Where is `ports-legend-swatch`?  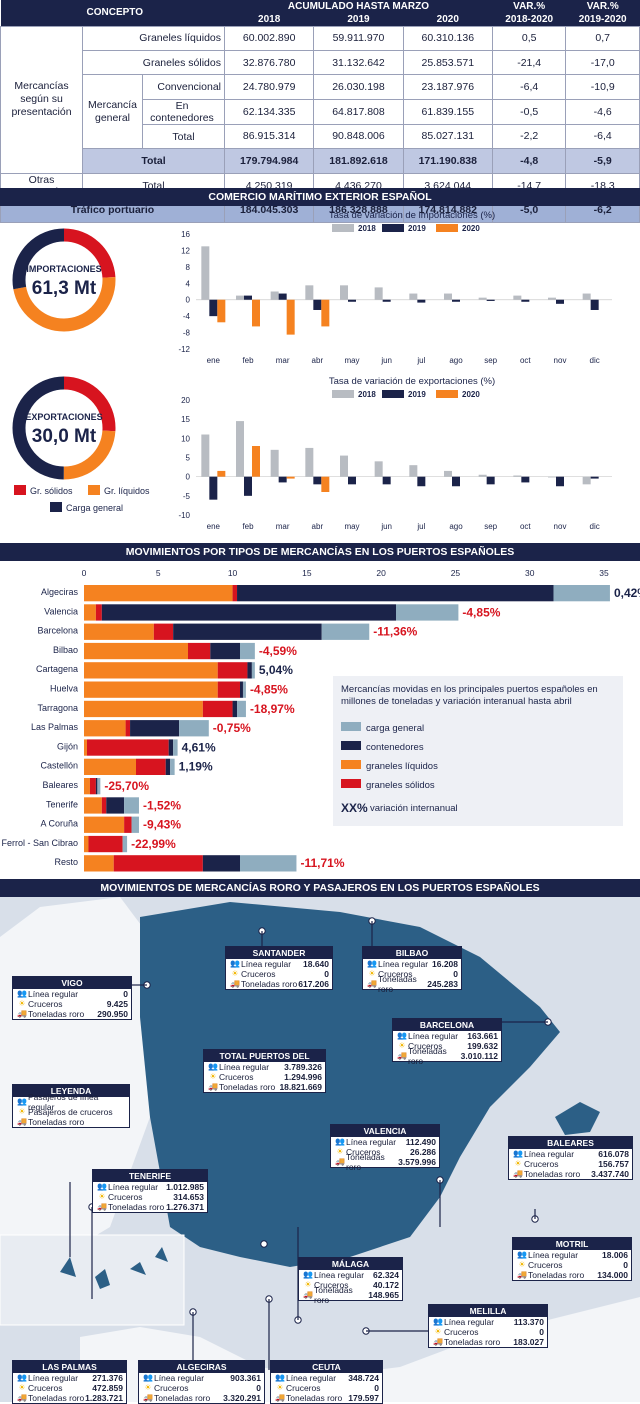
ports-legend-swatch is located at coordinates (351, 783).